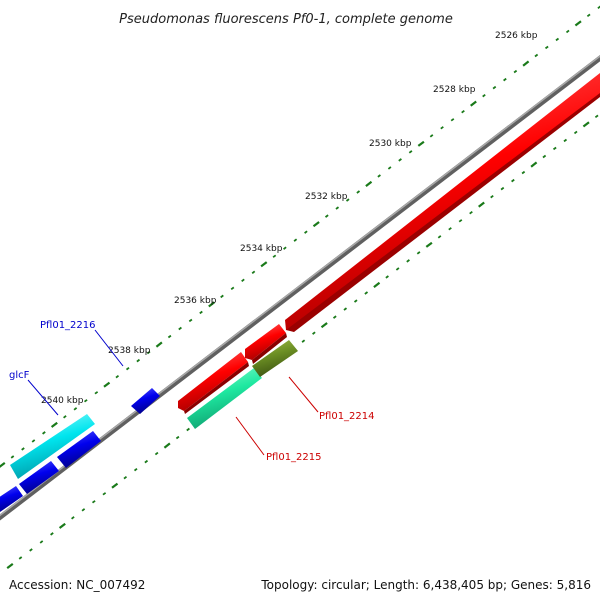 Image resolution: width=600 pixels, height=600 pixels. I want to click on accession-text: Accession: NC_007492, so click(77, 585).